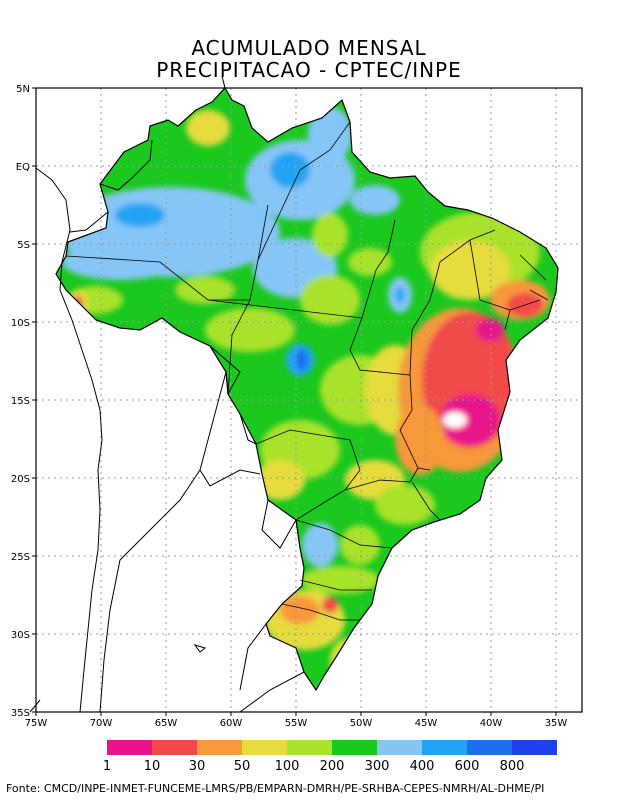  What do you see at coordinates (107, 766) in the screenshot?
I see `colorbar-label: 1` at bounding box center [107, 766].